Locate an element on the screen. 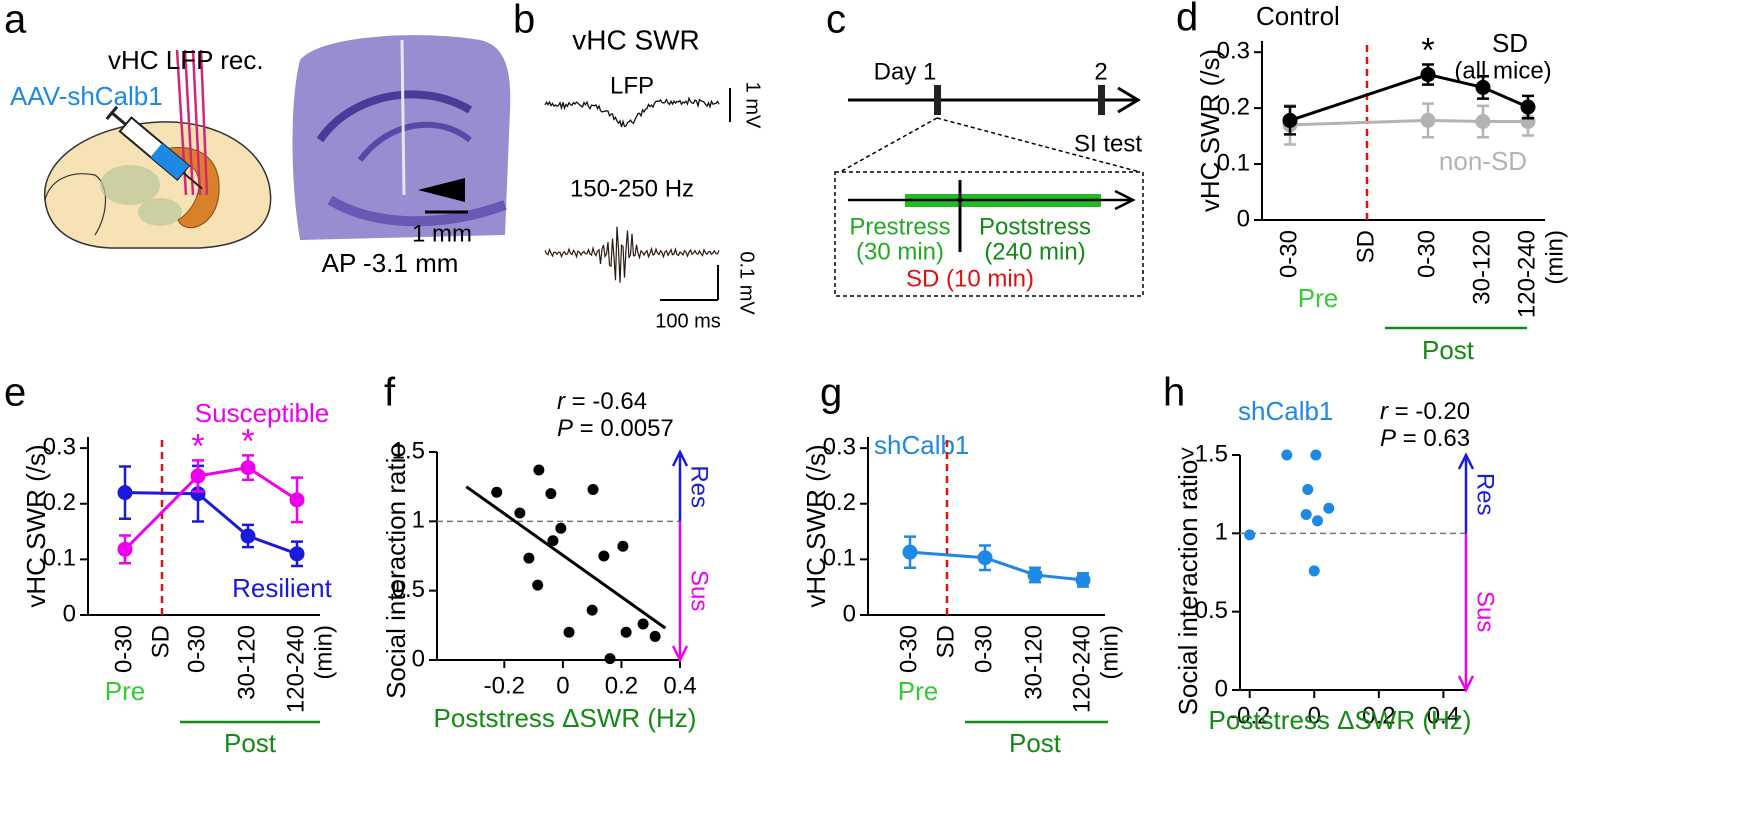 This screenshot has height=840, width=1747. significance: * is located at coordinates (1427, 50).